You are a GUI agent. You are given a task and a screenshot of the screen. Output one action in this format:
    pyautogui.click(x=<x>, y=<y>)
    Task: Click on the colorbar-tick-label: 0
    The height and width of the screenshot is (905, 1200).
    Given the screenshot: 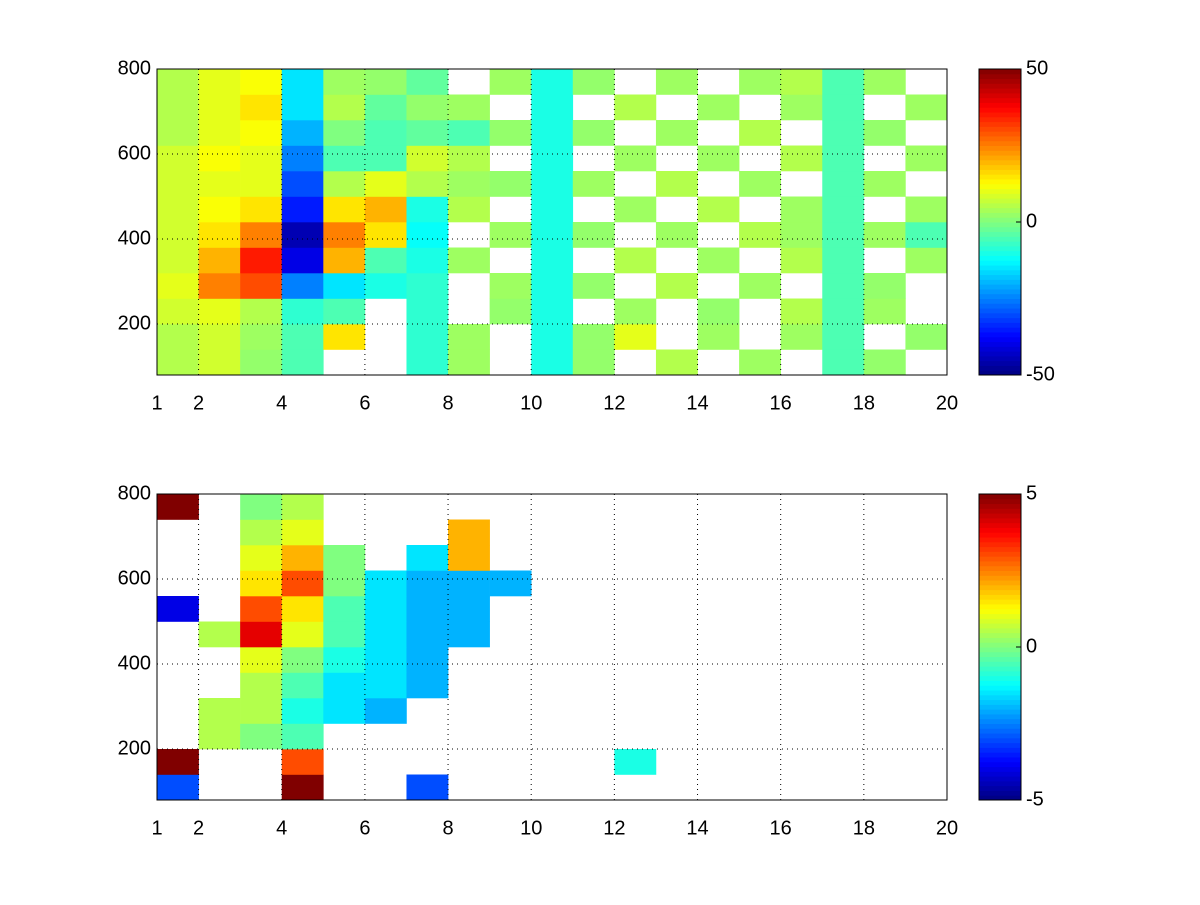 What is the action you would take?
    pyautogui.click(x=1031, y=221)
    